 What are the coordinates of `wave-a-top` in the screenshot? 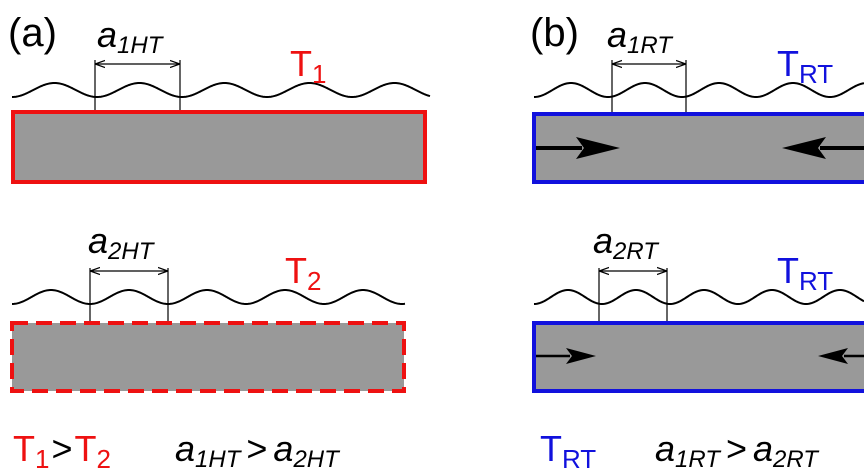 It's located at (221, 90).